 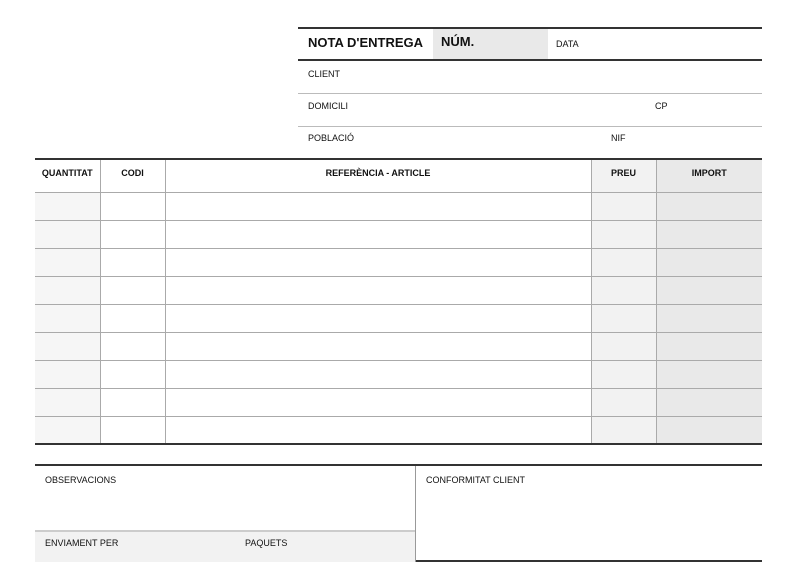 I want to click on observations-label: OBSERVACIONS, so click(x=81, y=480).